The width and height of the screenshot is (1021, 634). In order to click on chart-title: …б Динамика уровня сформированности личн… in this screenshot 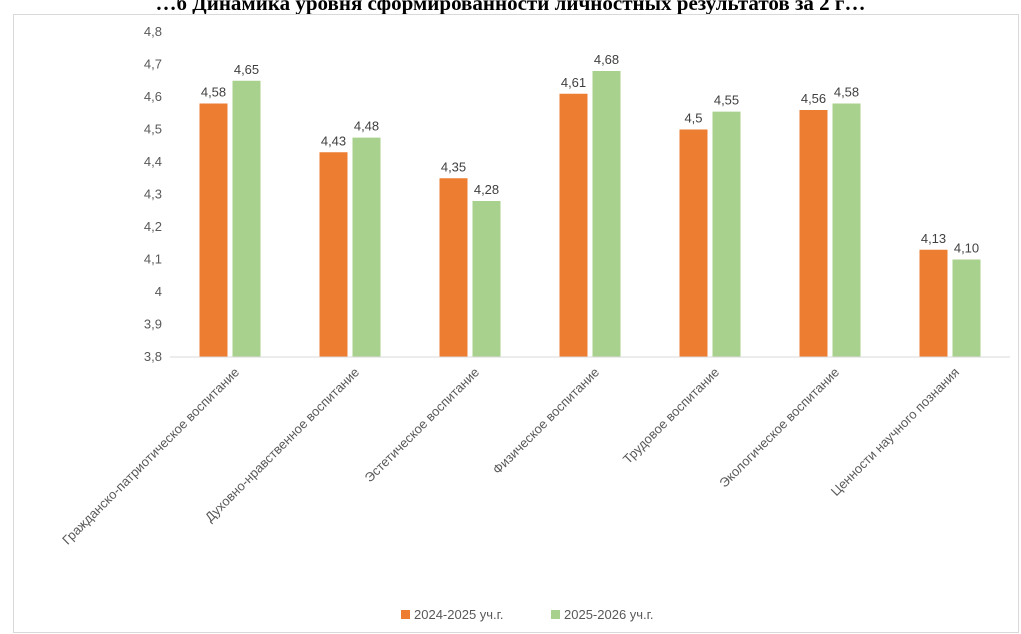, I will do `click(510, 7)`.